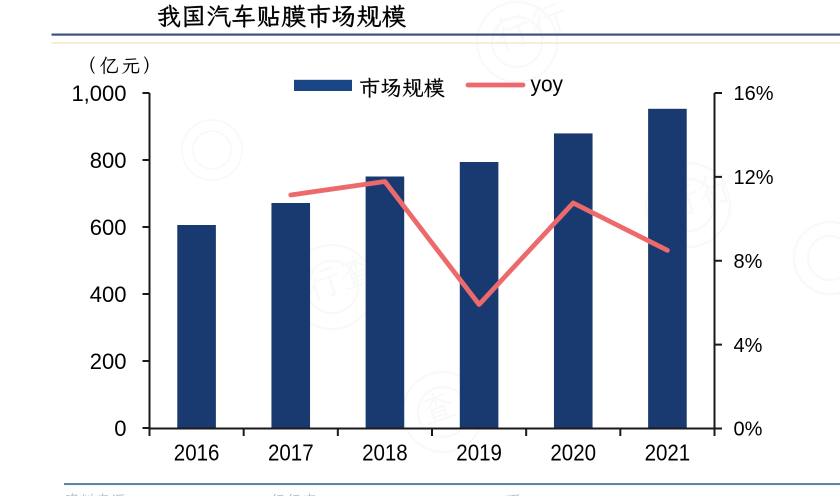  I want to click on svg-text: 1,000, so click(98, 93).